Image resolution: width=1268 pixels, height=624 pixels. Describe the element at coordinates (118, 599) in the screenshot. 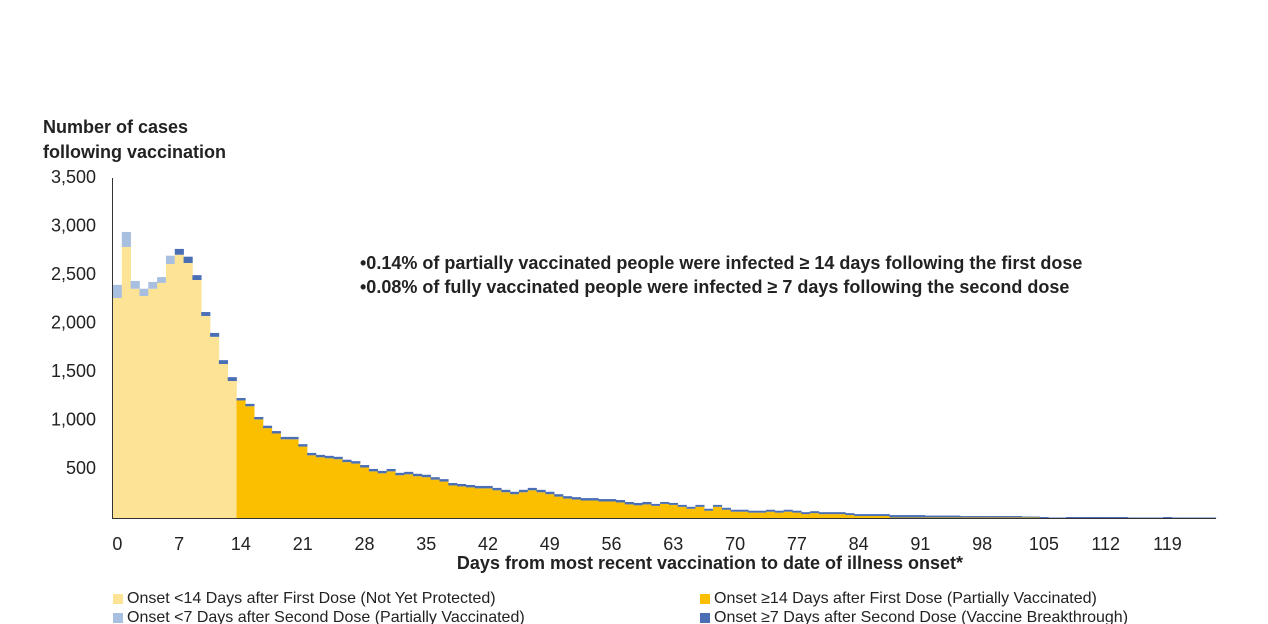

I see `legend-swatch` at that location.